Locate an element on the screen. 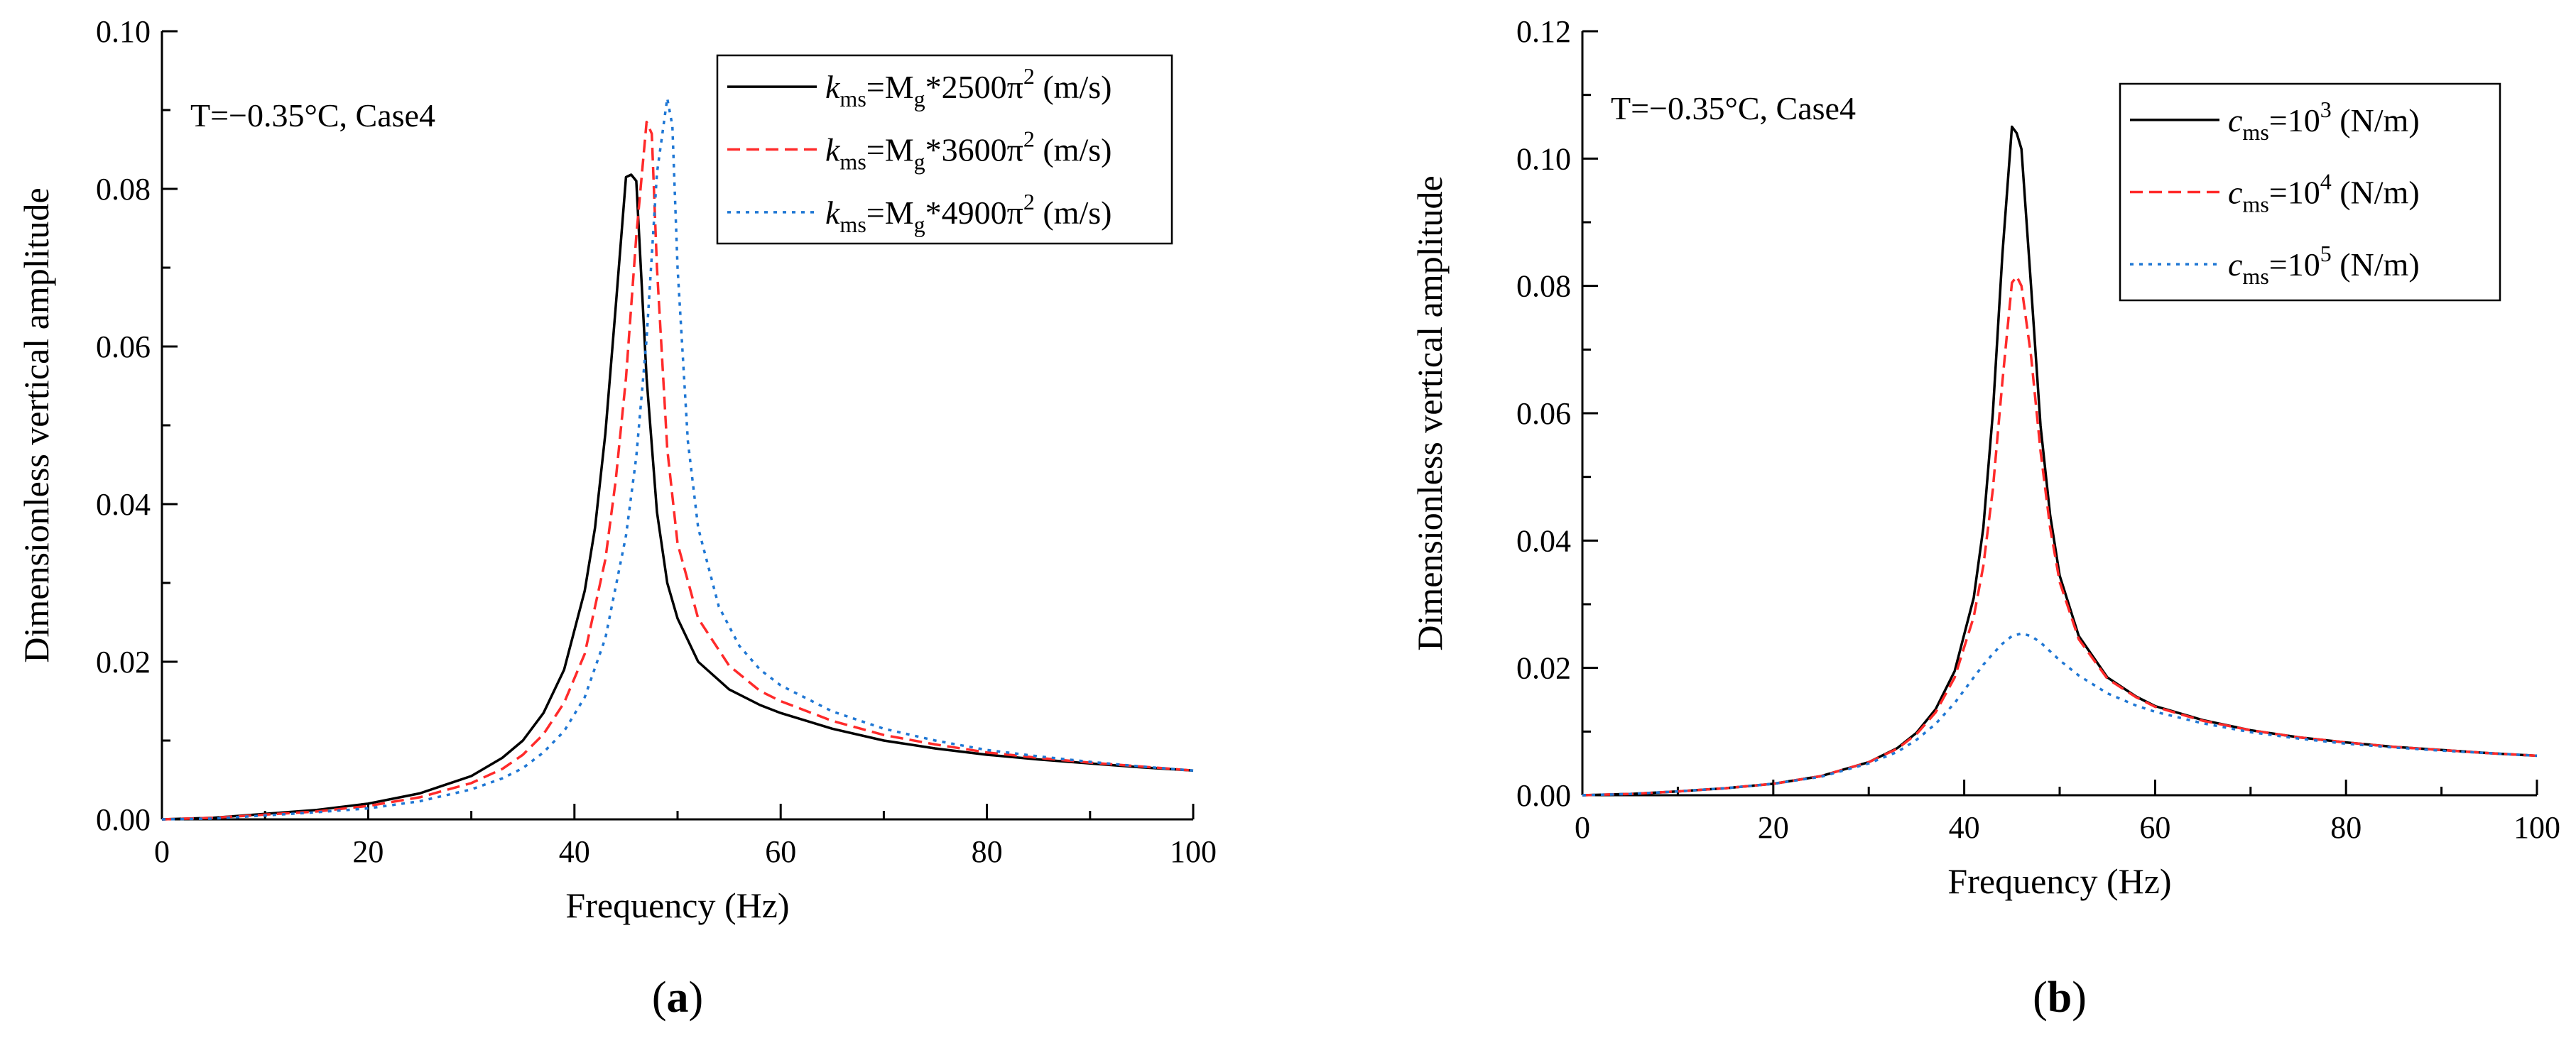 This screenshot has height=1048, width=2576. legend: cms=103 (N/m) cms=104 (N/m) cms=105 (N/m) is located at coordinates (2310, 192).